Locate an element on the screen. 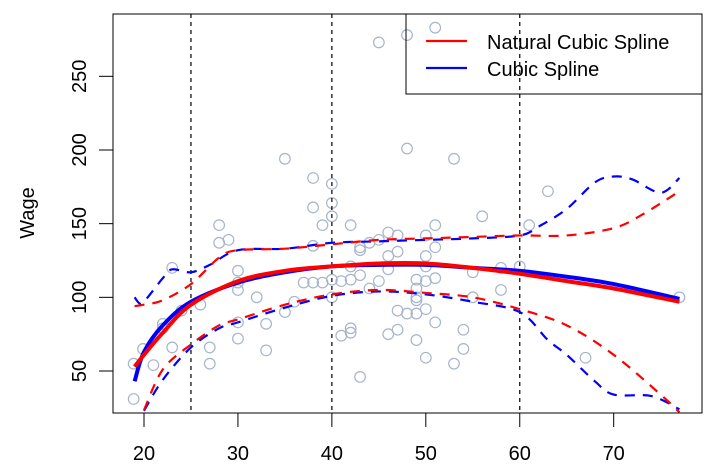 This screenshot has width=712, height=471. y-tick-label: 100 is located at coordinates (80, 297).